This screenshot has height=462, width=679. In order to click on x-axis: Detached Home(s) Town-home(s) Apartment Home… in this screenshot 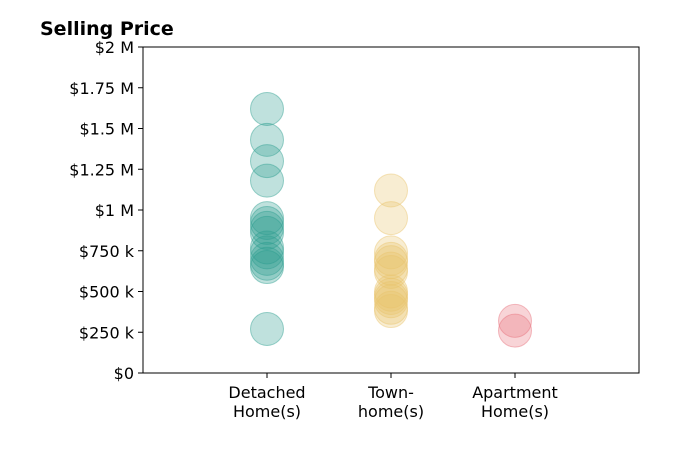, I will do `click(393, 397)`.